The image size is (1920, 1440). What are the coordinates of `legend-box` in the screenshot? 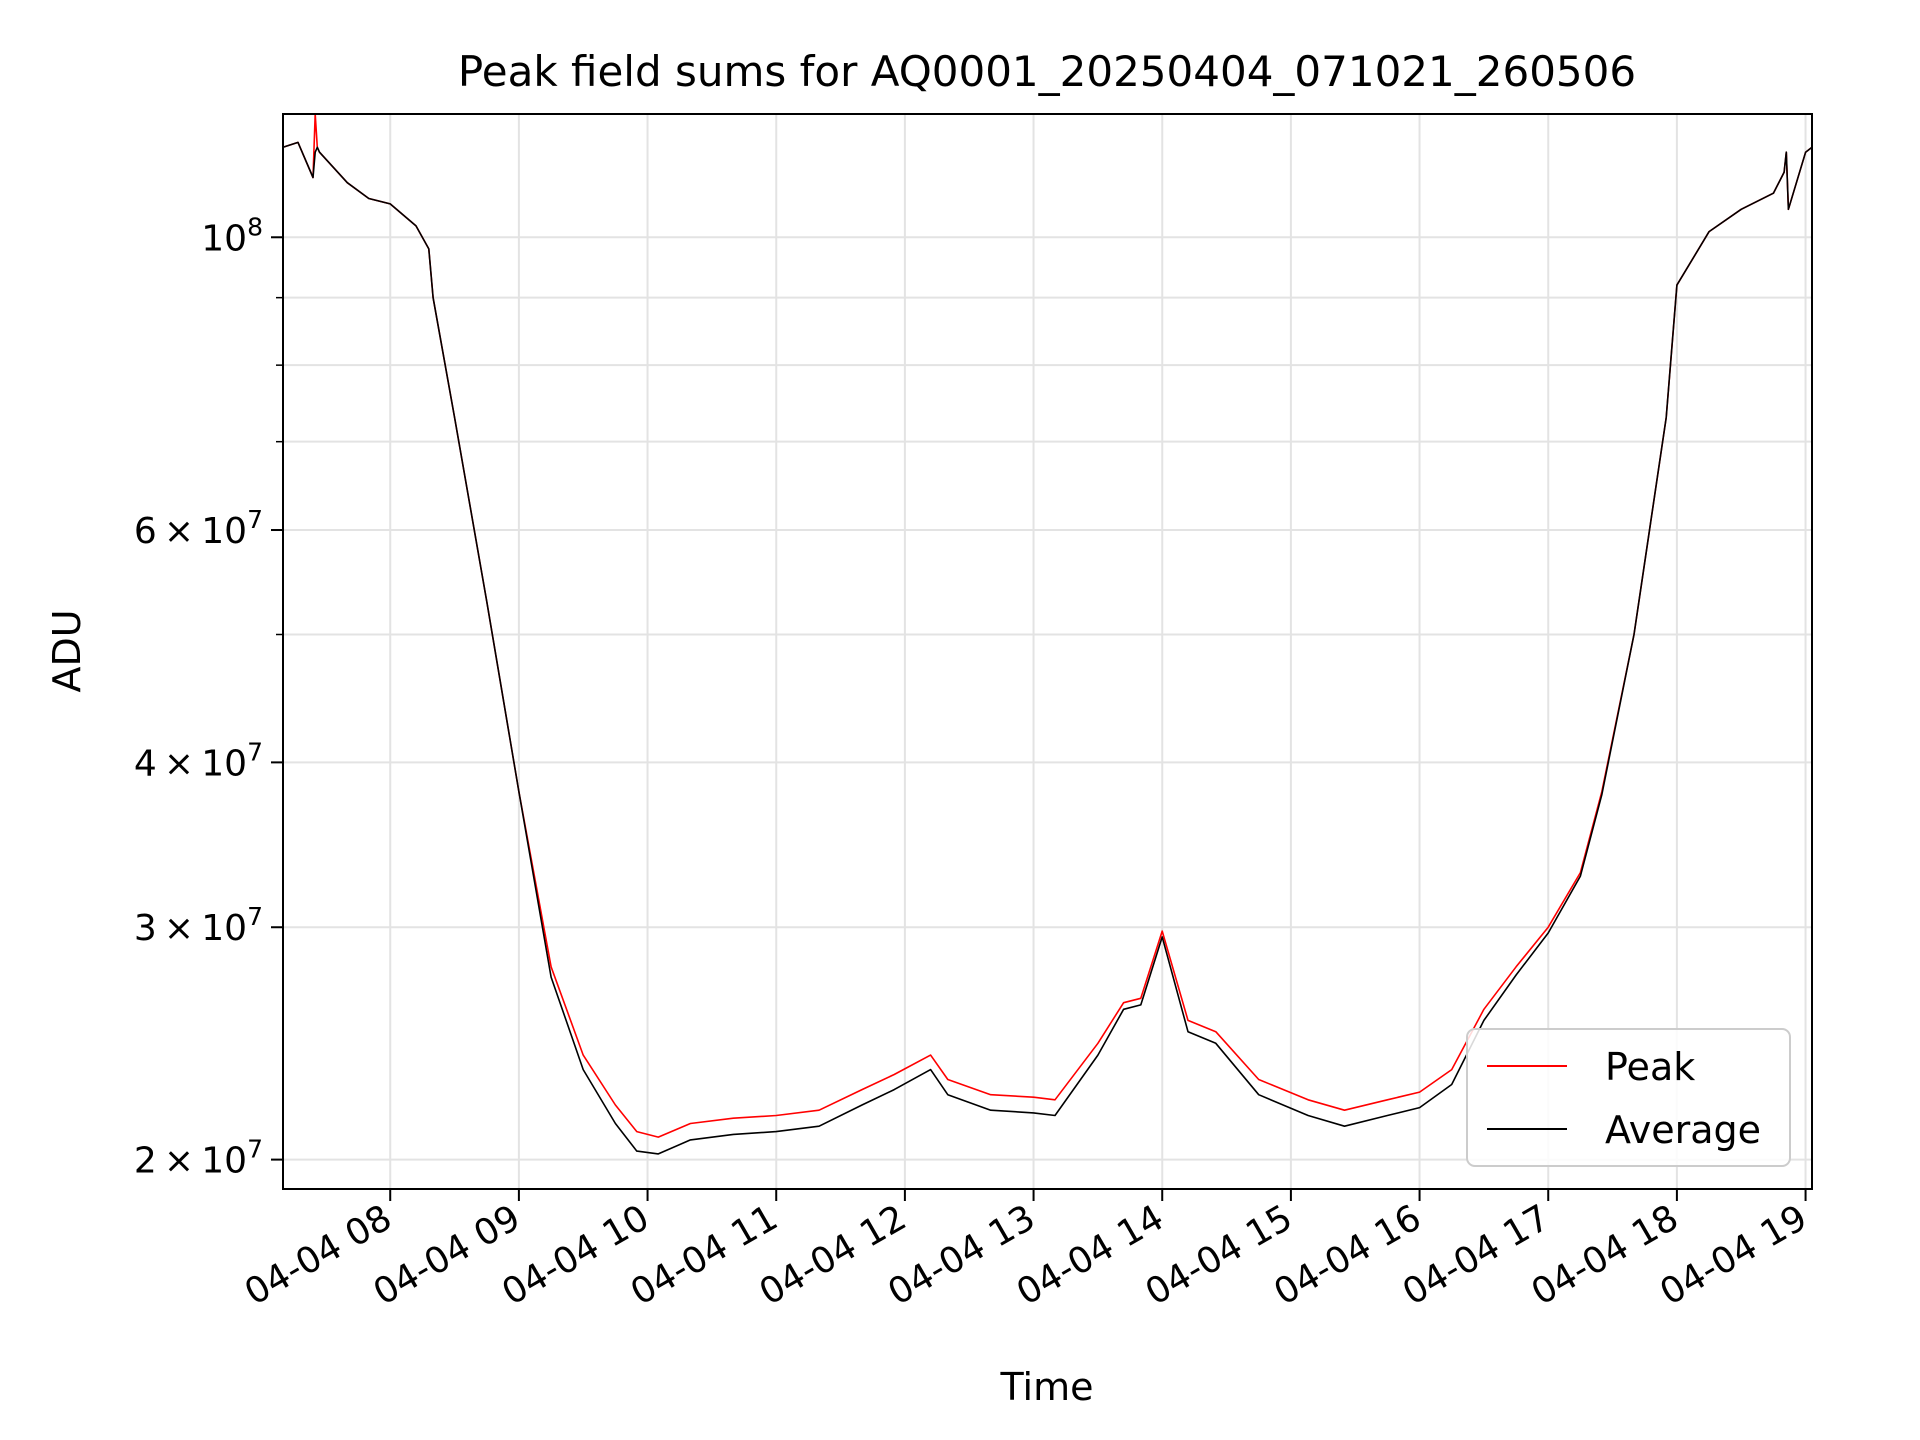 It's located at (1628, 1097).